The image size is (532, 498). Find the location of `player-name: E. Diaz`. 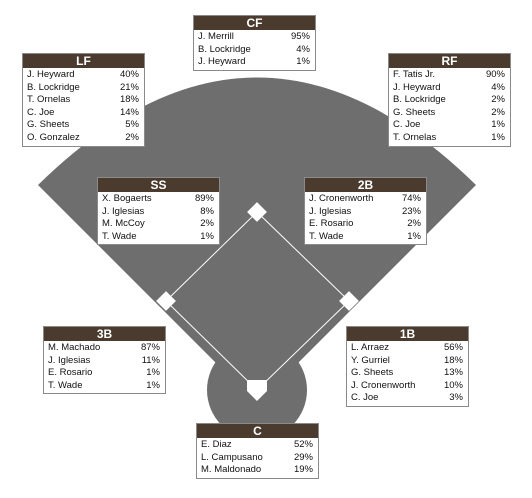

player-name: E. Diaz is located at coordinates (216, 444).